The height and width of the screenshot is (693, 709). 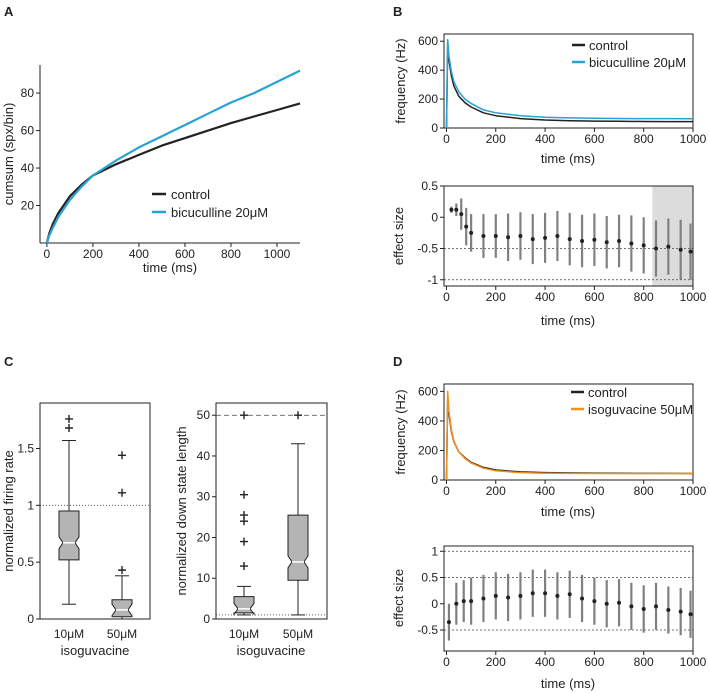 I want to click on shaded-region, so click(x=672, y=236).